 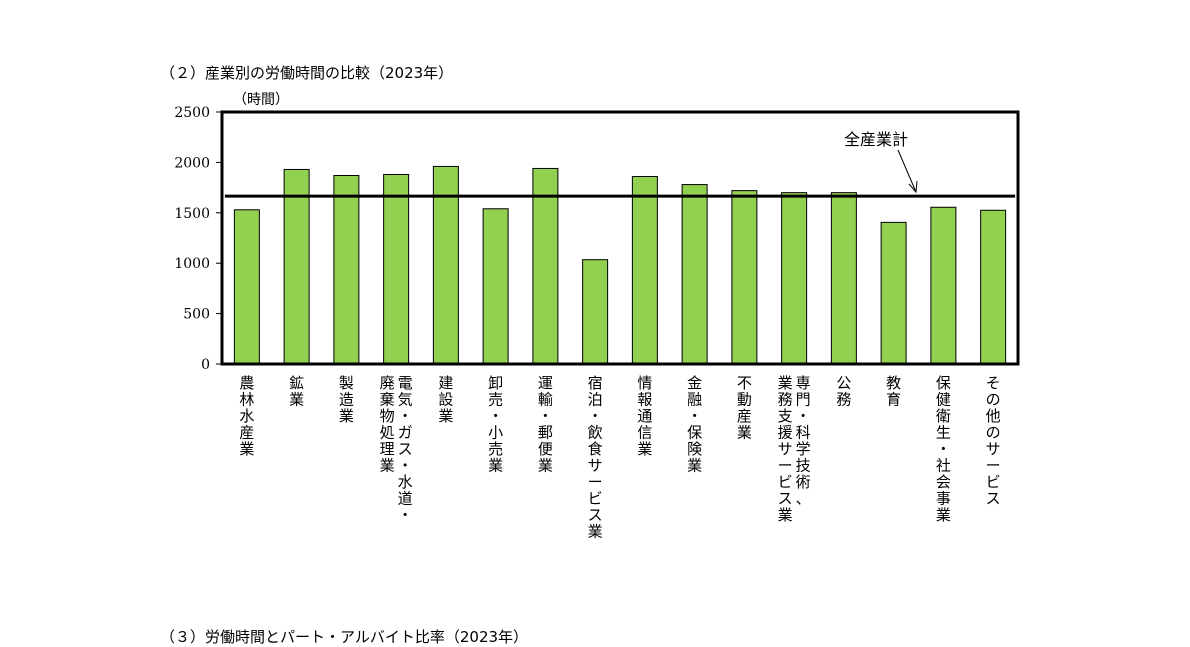 What do you see at coordinates (192, 264) in the screenshot?
I see `y-tick-label: 1000` at bounding box center [192, 264].